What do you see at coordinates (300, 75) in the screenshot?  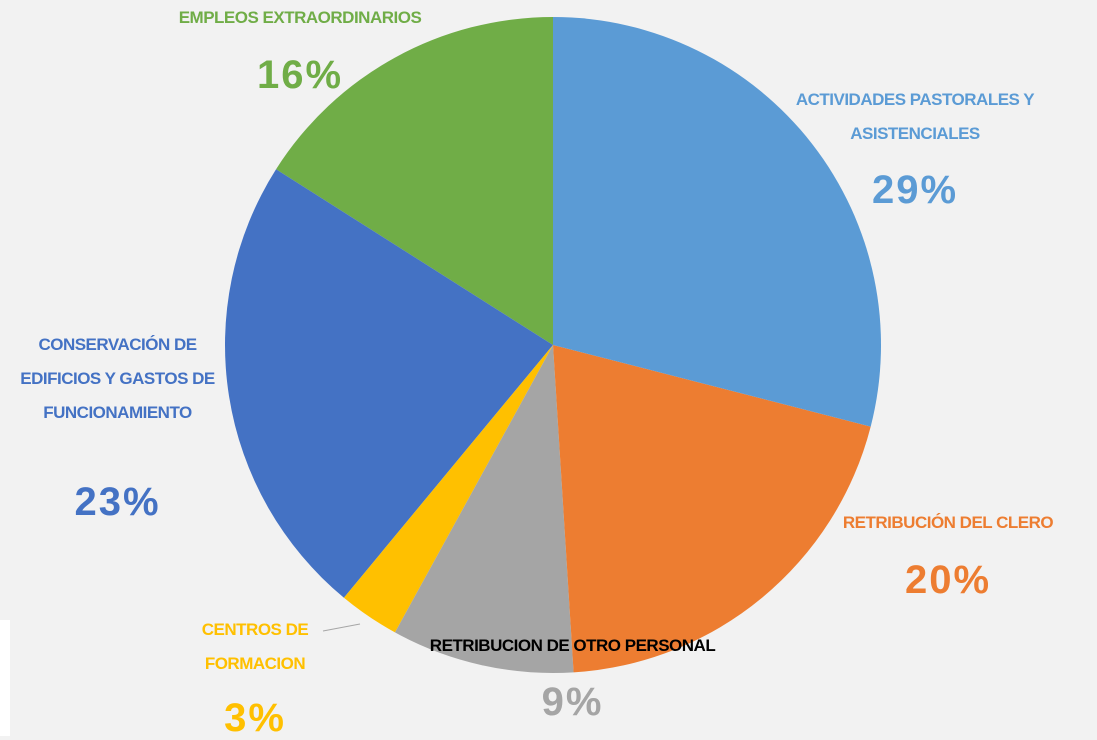 I see `value-label: 16%` at bounding box center [300, 75].